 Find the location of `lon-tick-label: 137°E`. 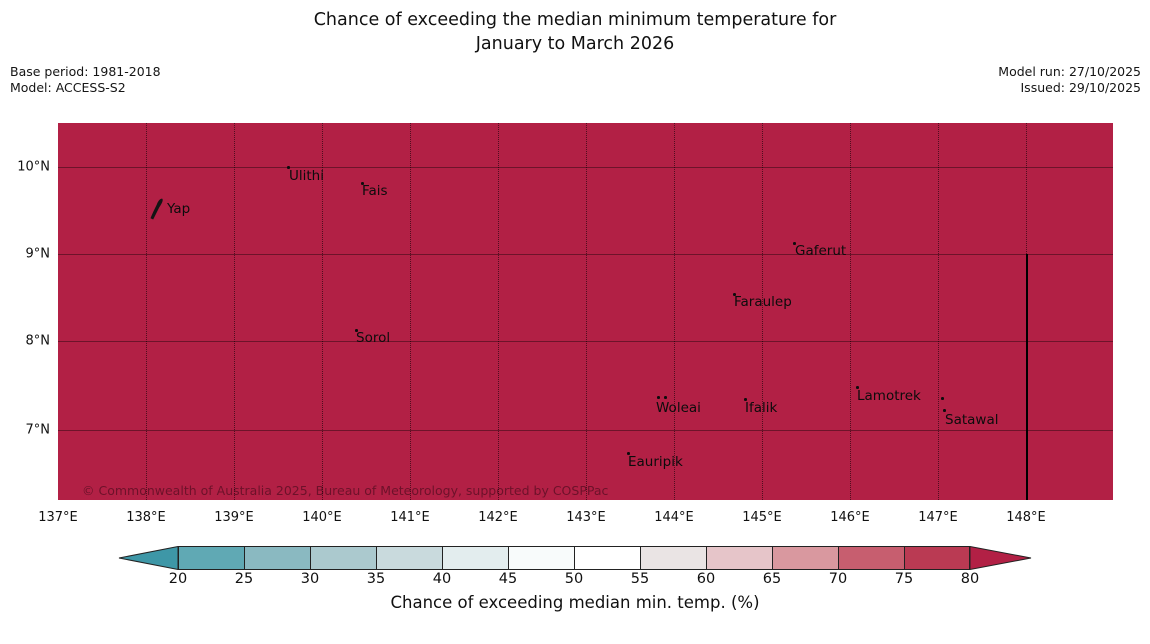

lon-tick-label: 137°E is located at coordinates (58, 517).